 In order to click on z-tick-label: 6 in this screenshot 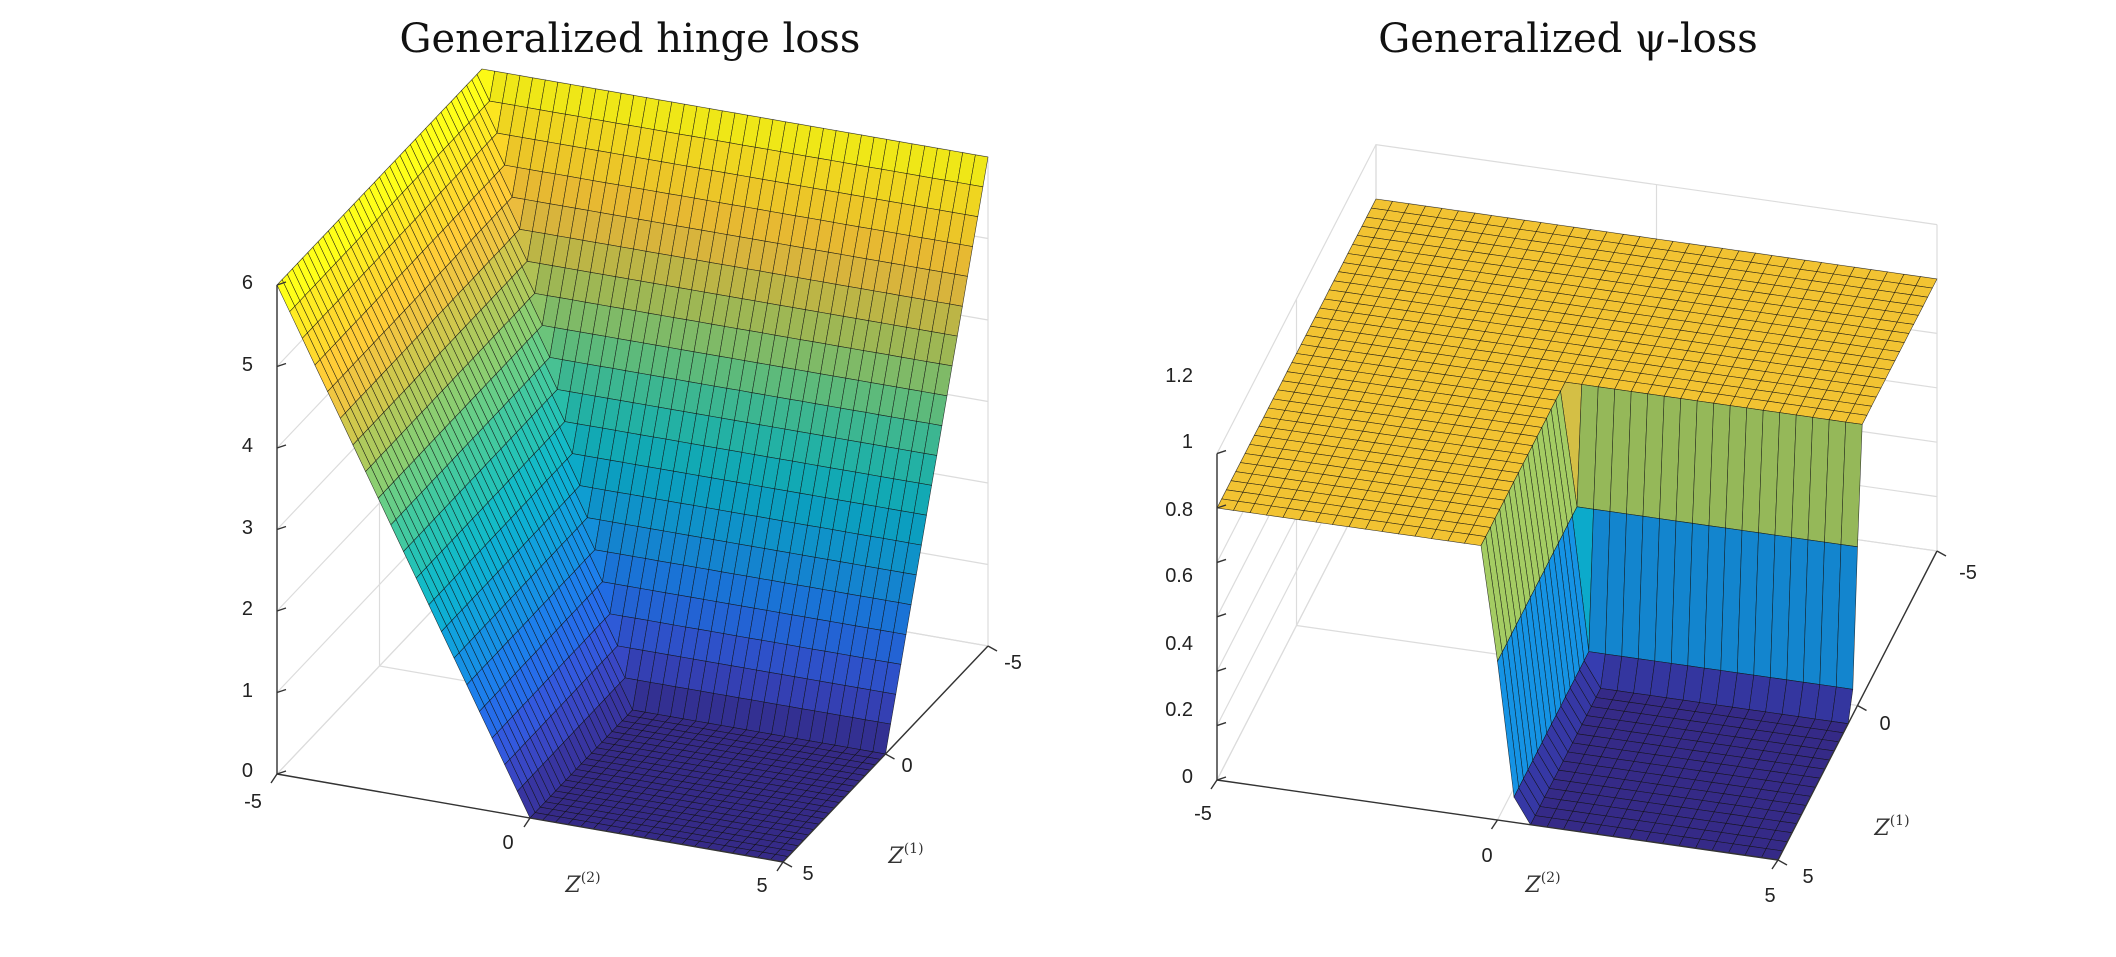, I will do `click(247, 283)`.